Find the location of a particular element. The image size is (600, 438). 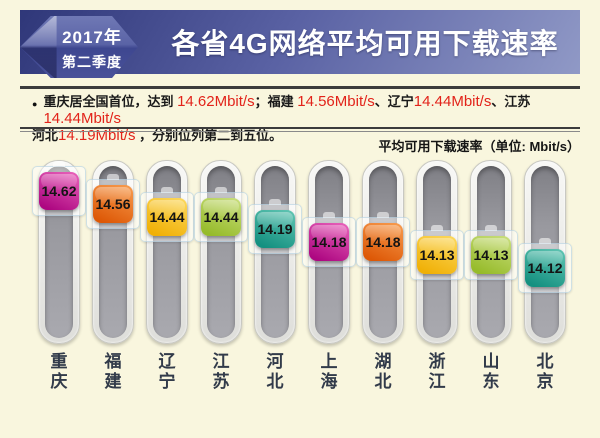

slider-knob-group: 14.62 is located at coordinates (59, 191).